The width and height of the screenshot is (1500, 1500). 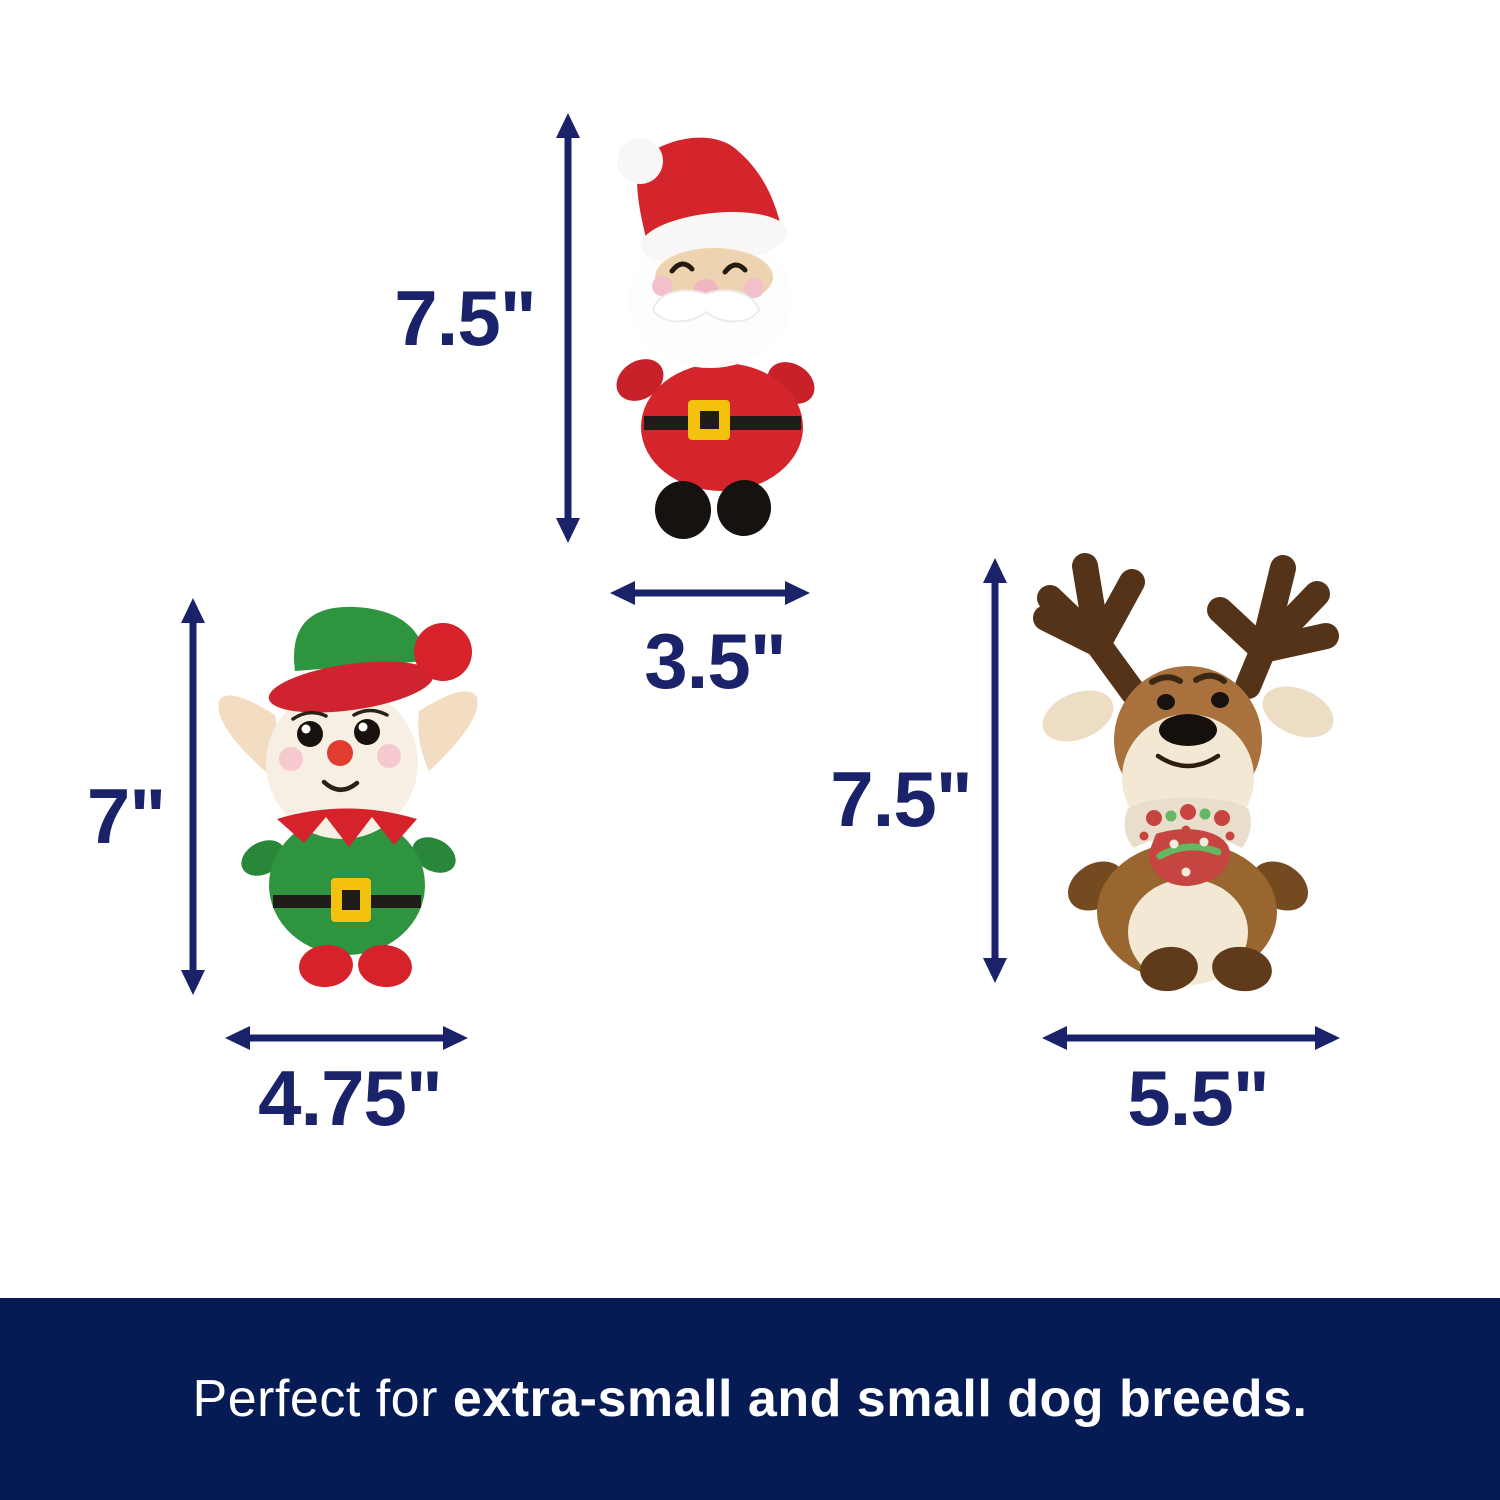 What do you see at coordinates (340, 753) in the screenshot?
I see `elf-nose` at bounding box center [340, 753].